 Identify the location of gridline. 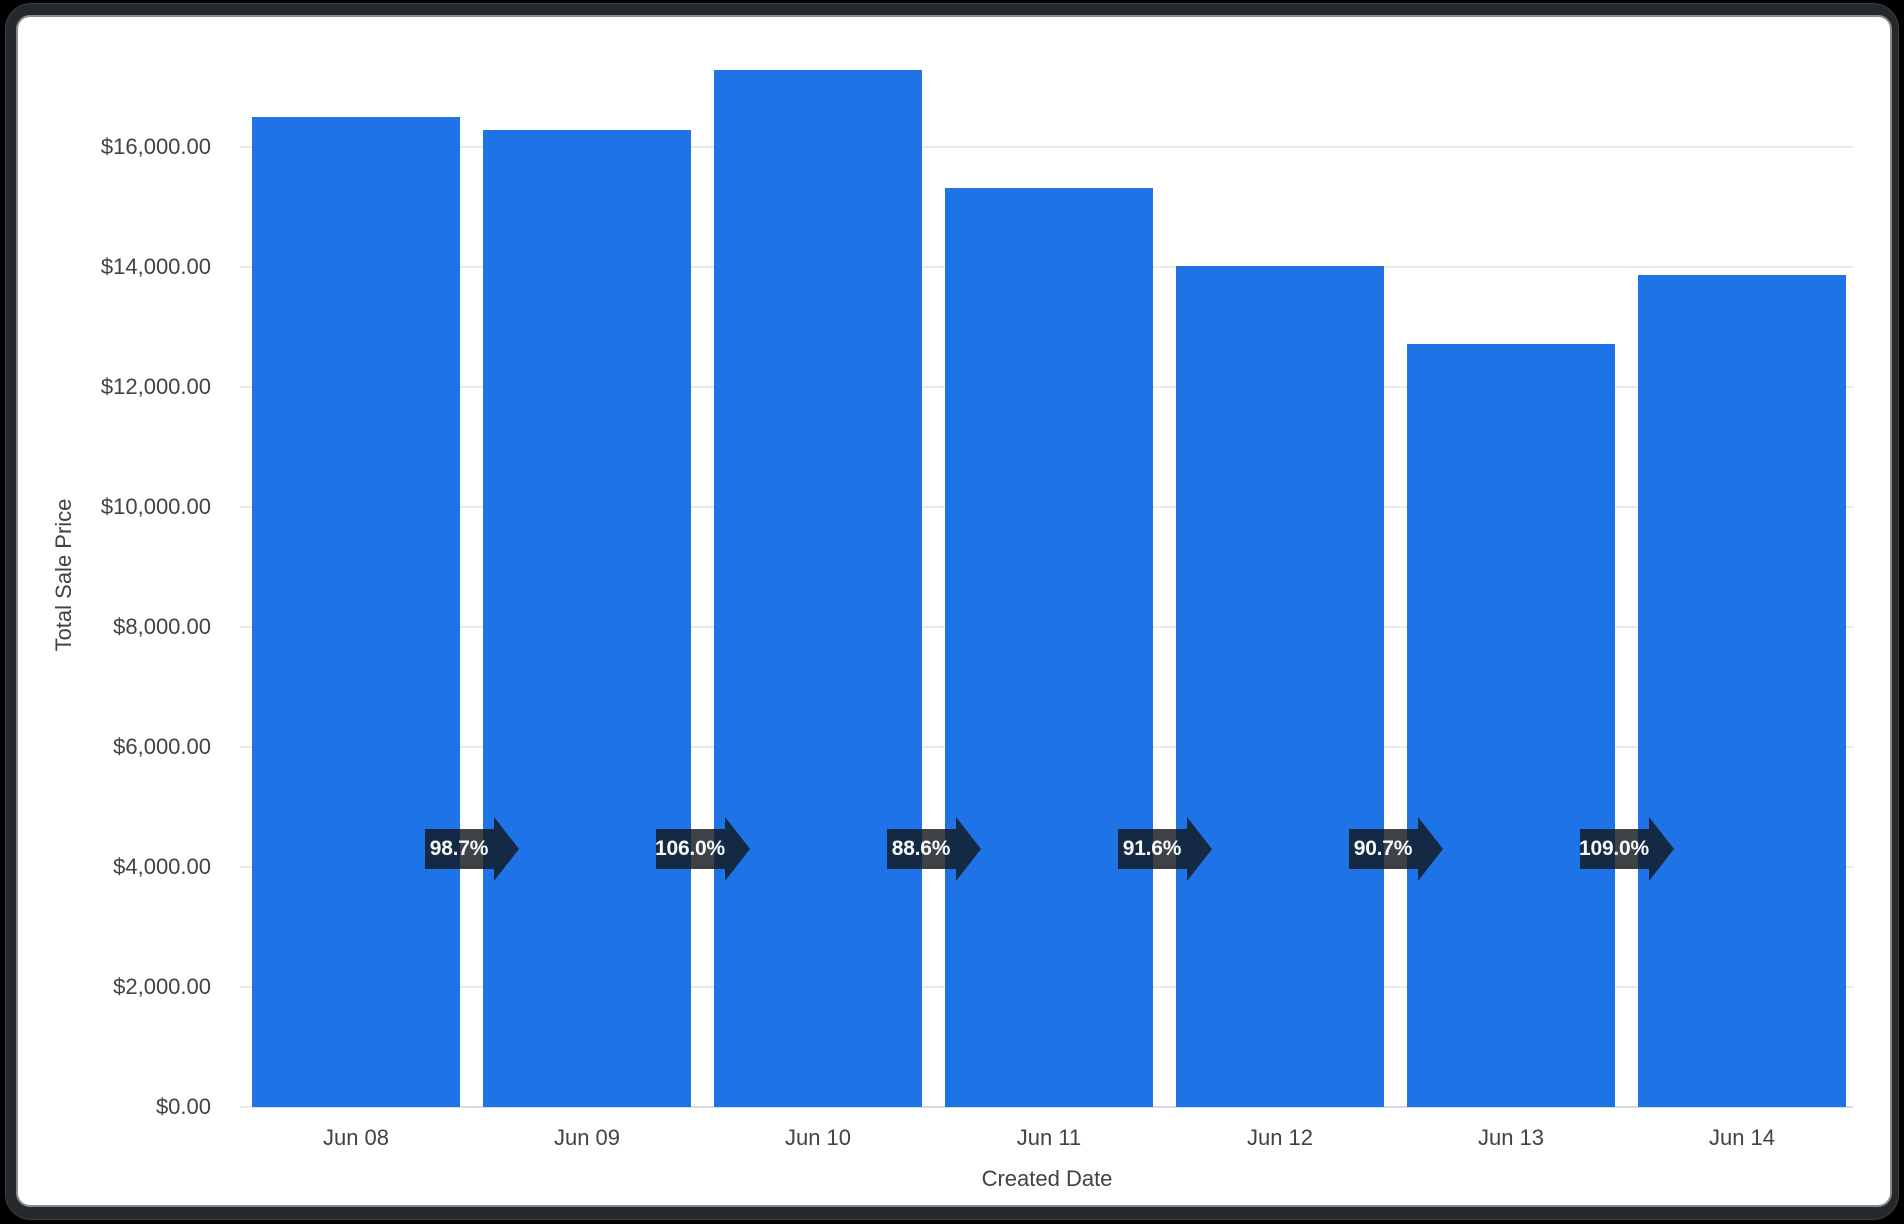
(1047, 147).